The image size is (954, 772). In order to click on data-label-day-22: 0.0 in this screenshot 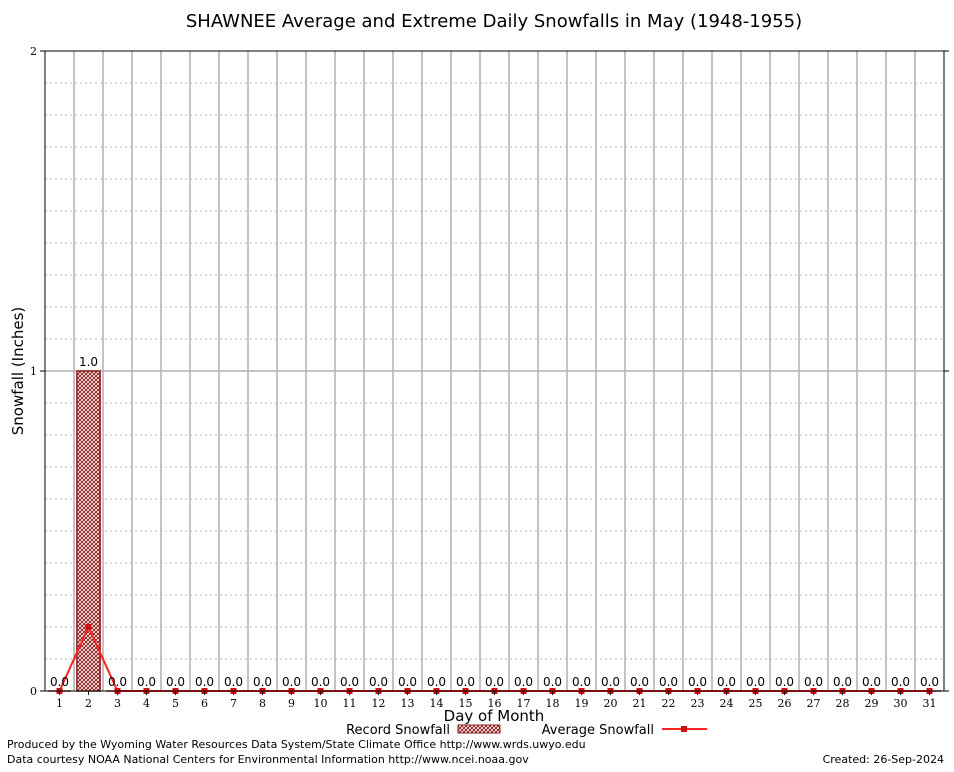, I will do `click(668, 682)`.